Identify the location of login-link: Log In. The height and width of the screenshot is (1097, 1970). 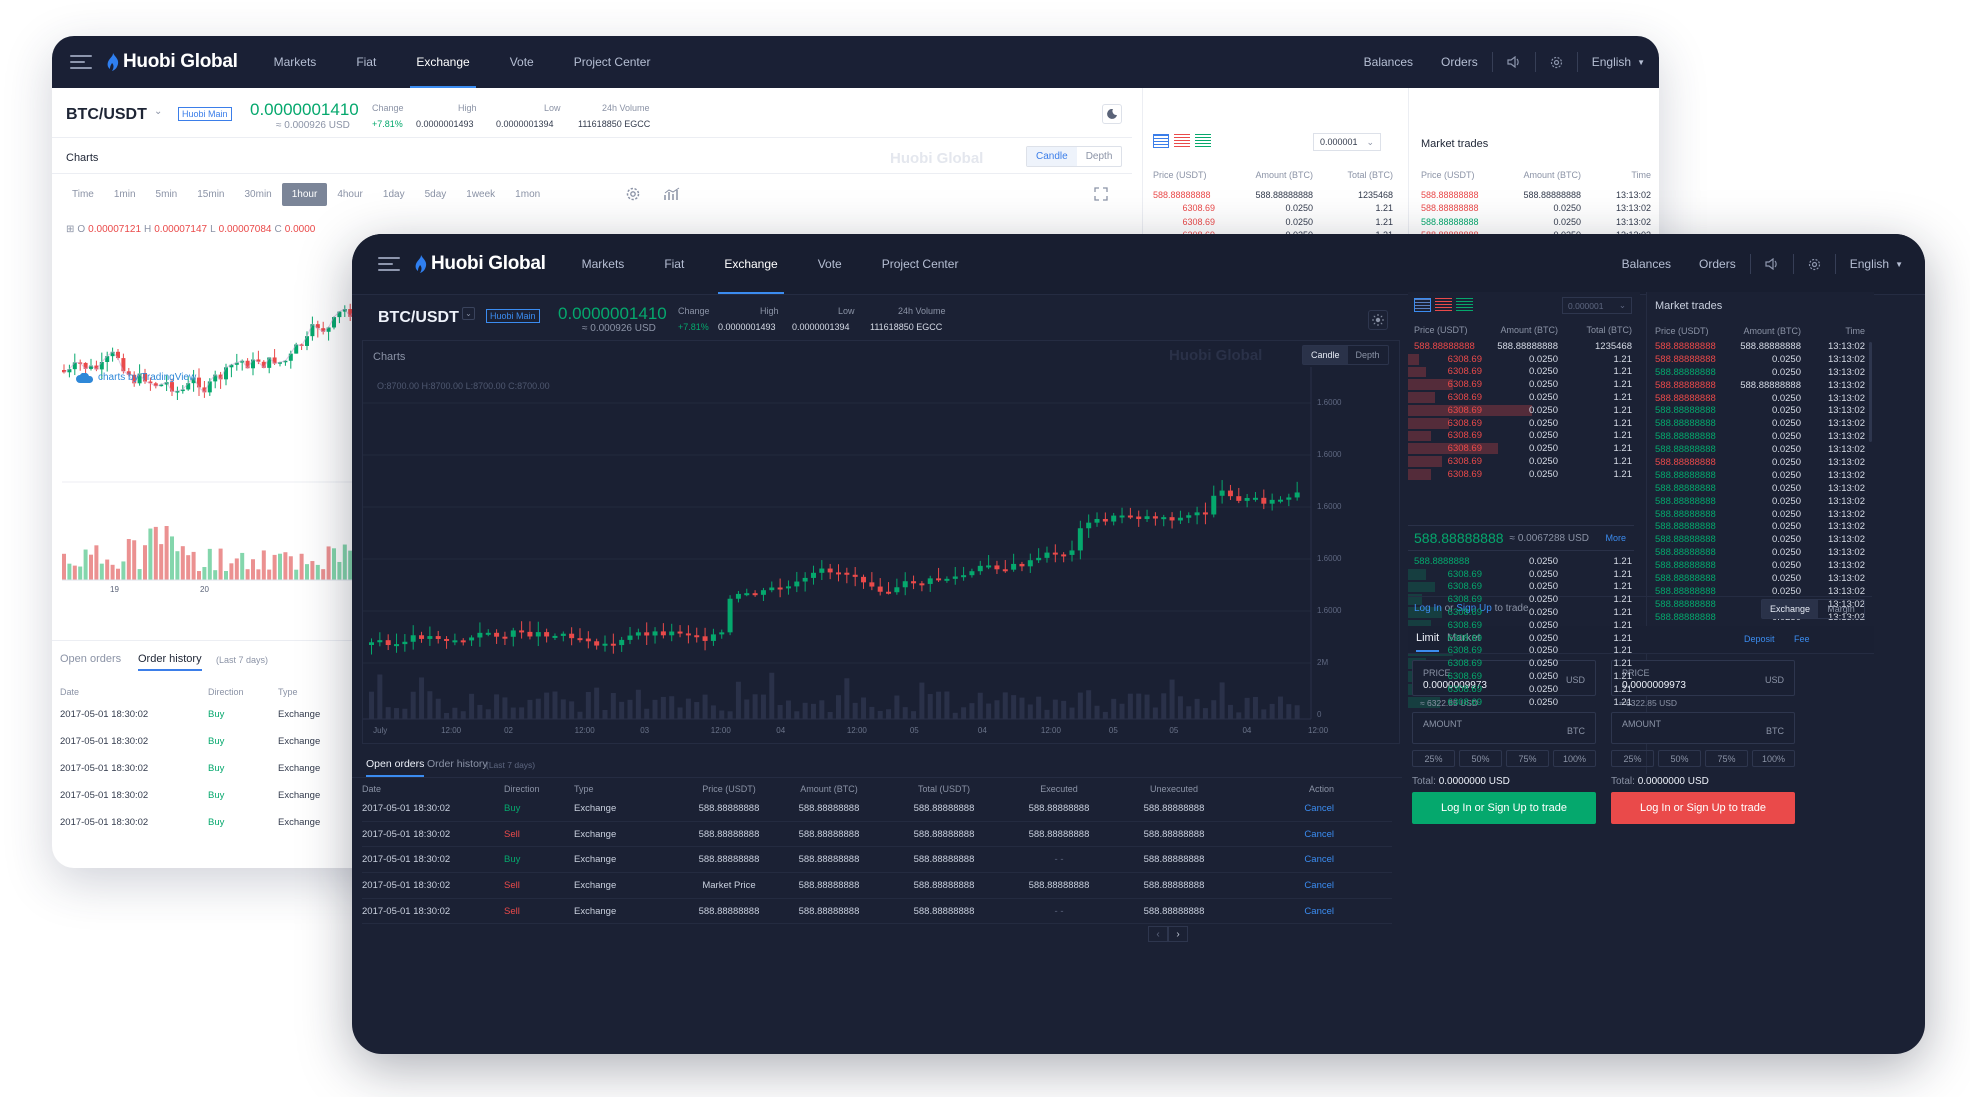
(1428, 608).